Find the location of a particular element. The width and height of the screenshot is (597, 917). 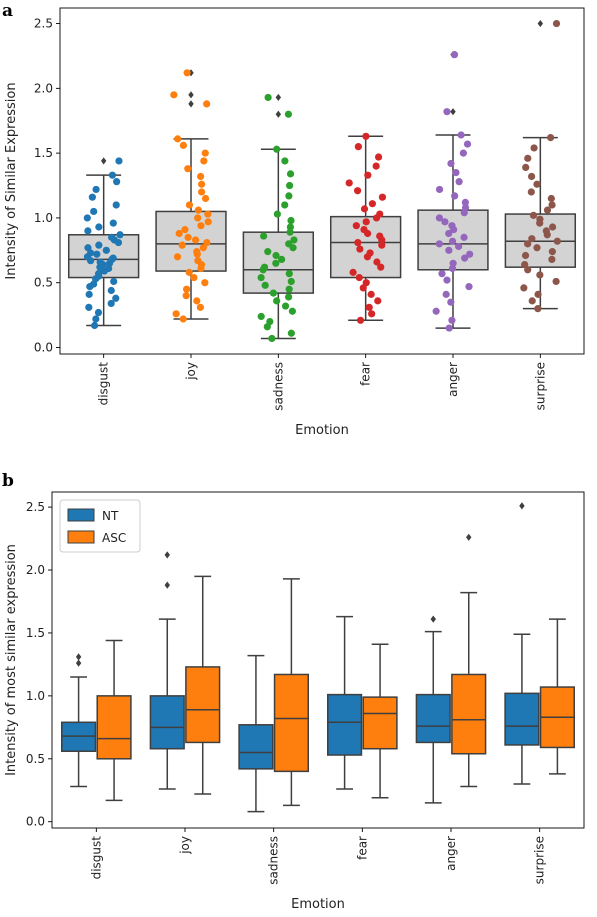

x-tick-label-joy: joy is located at coordinates (185, 845).